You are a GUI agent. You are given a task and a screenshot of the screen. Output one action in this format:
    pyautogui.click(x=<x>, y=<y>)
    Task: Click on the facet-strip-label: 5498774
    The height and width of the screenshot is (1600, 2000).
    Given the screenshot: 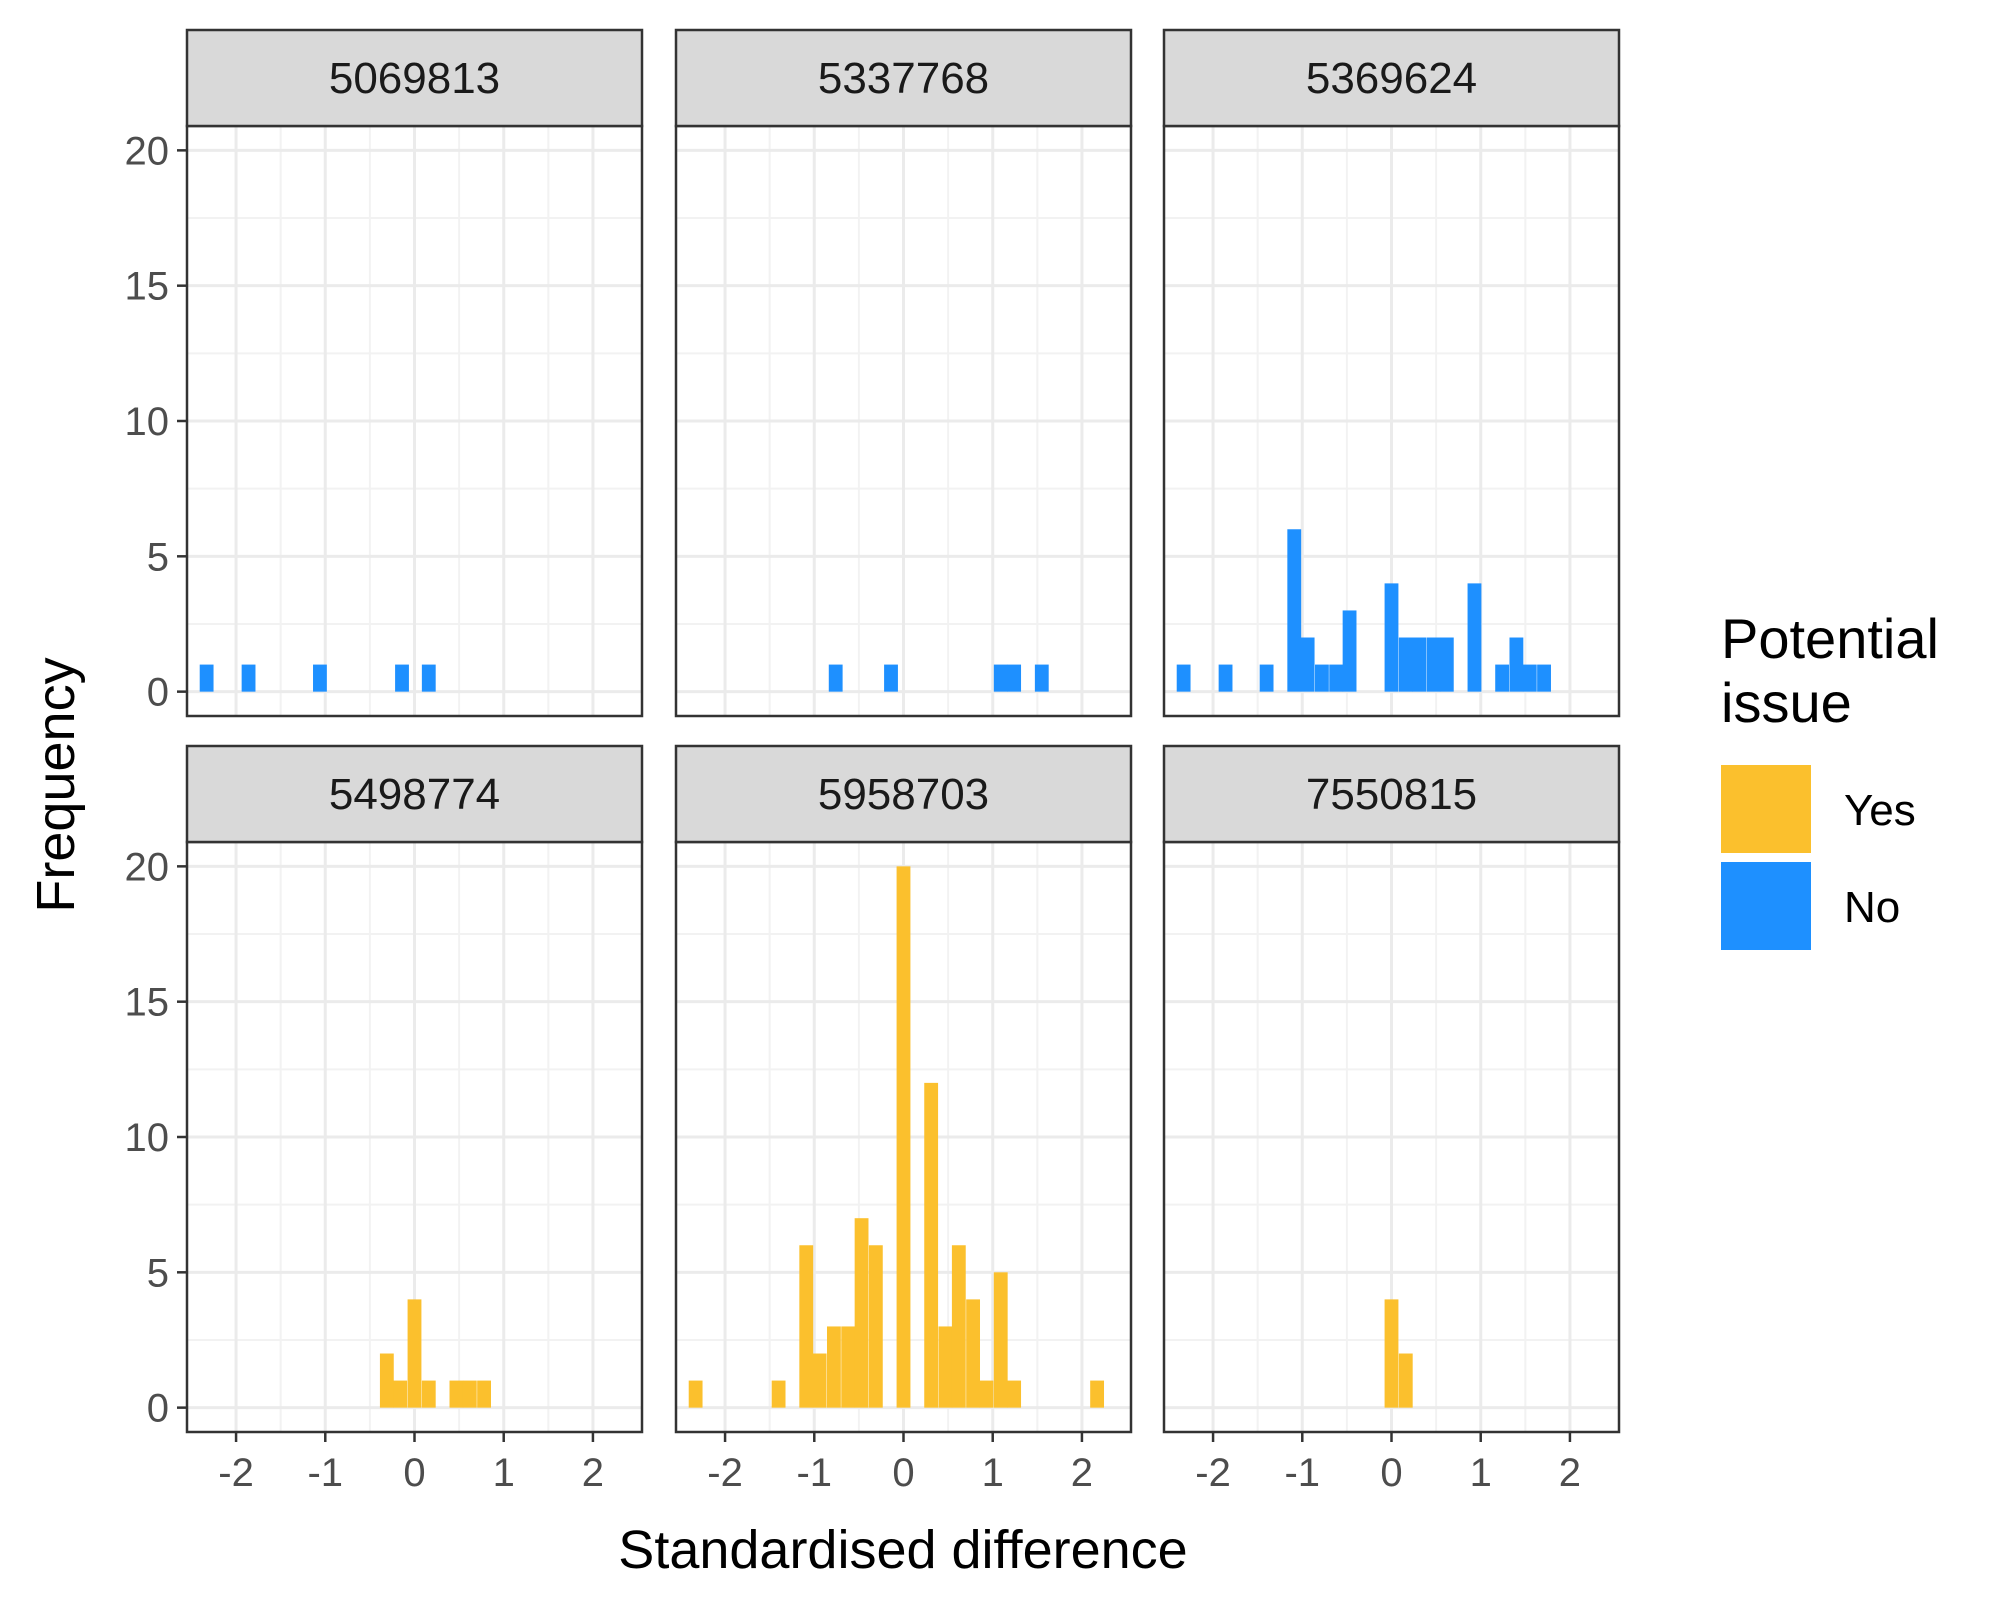 What is the action you would take?
    pyautogui.click(x=414, y=794)
    